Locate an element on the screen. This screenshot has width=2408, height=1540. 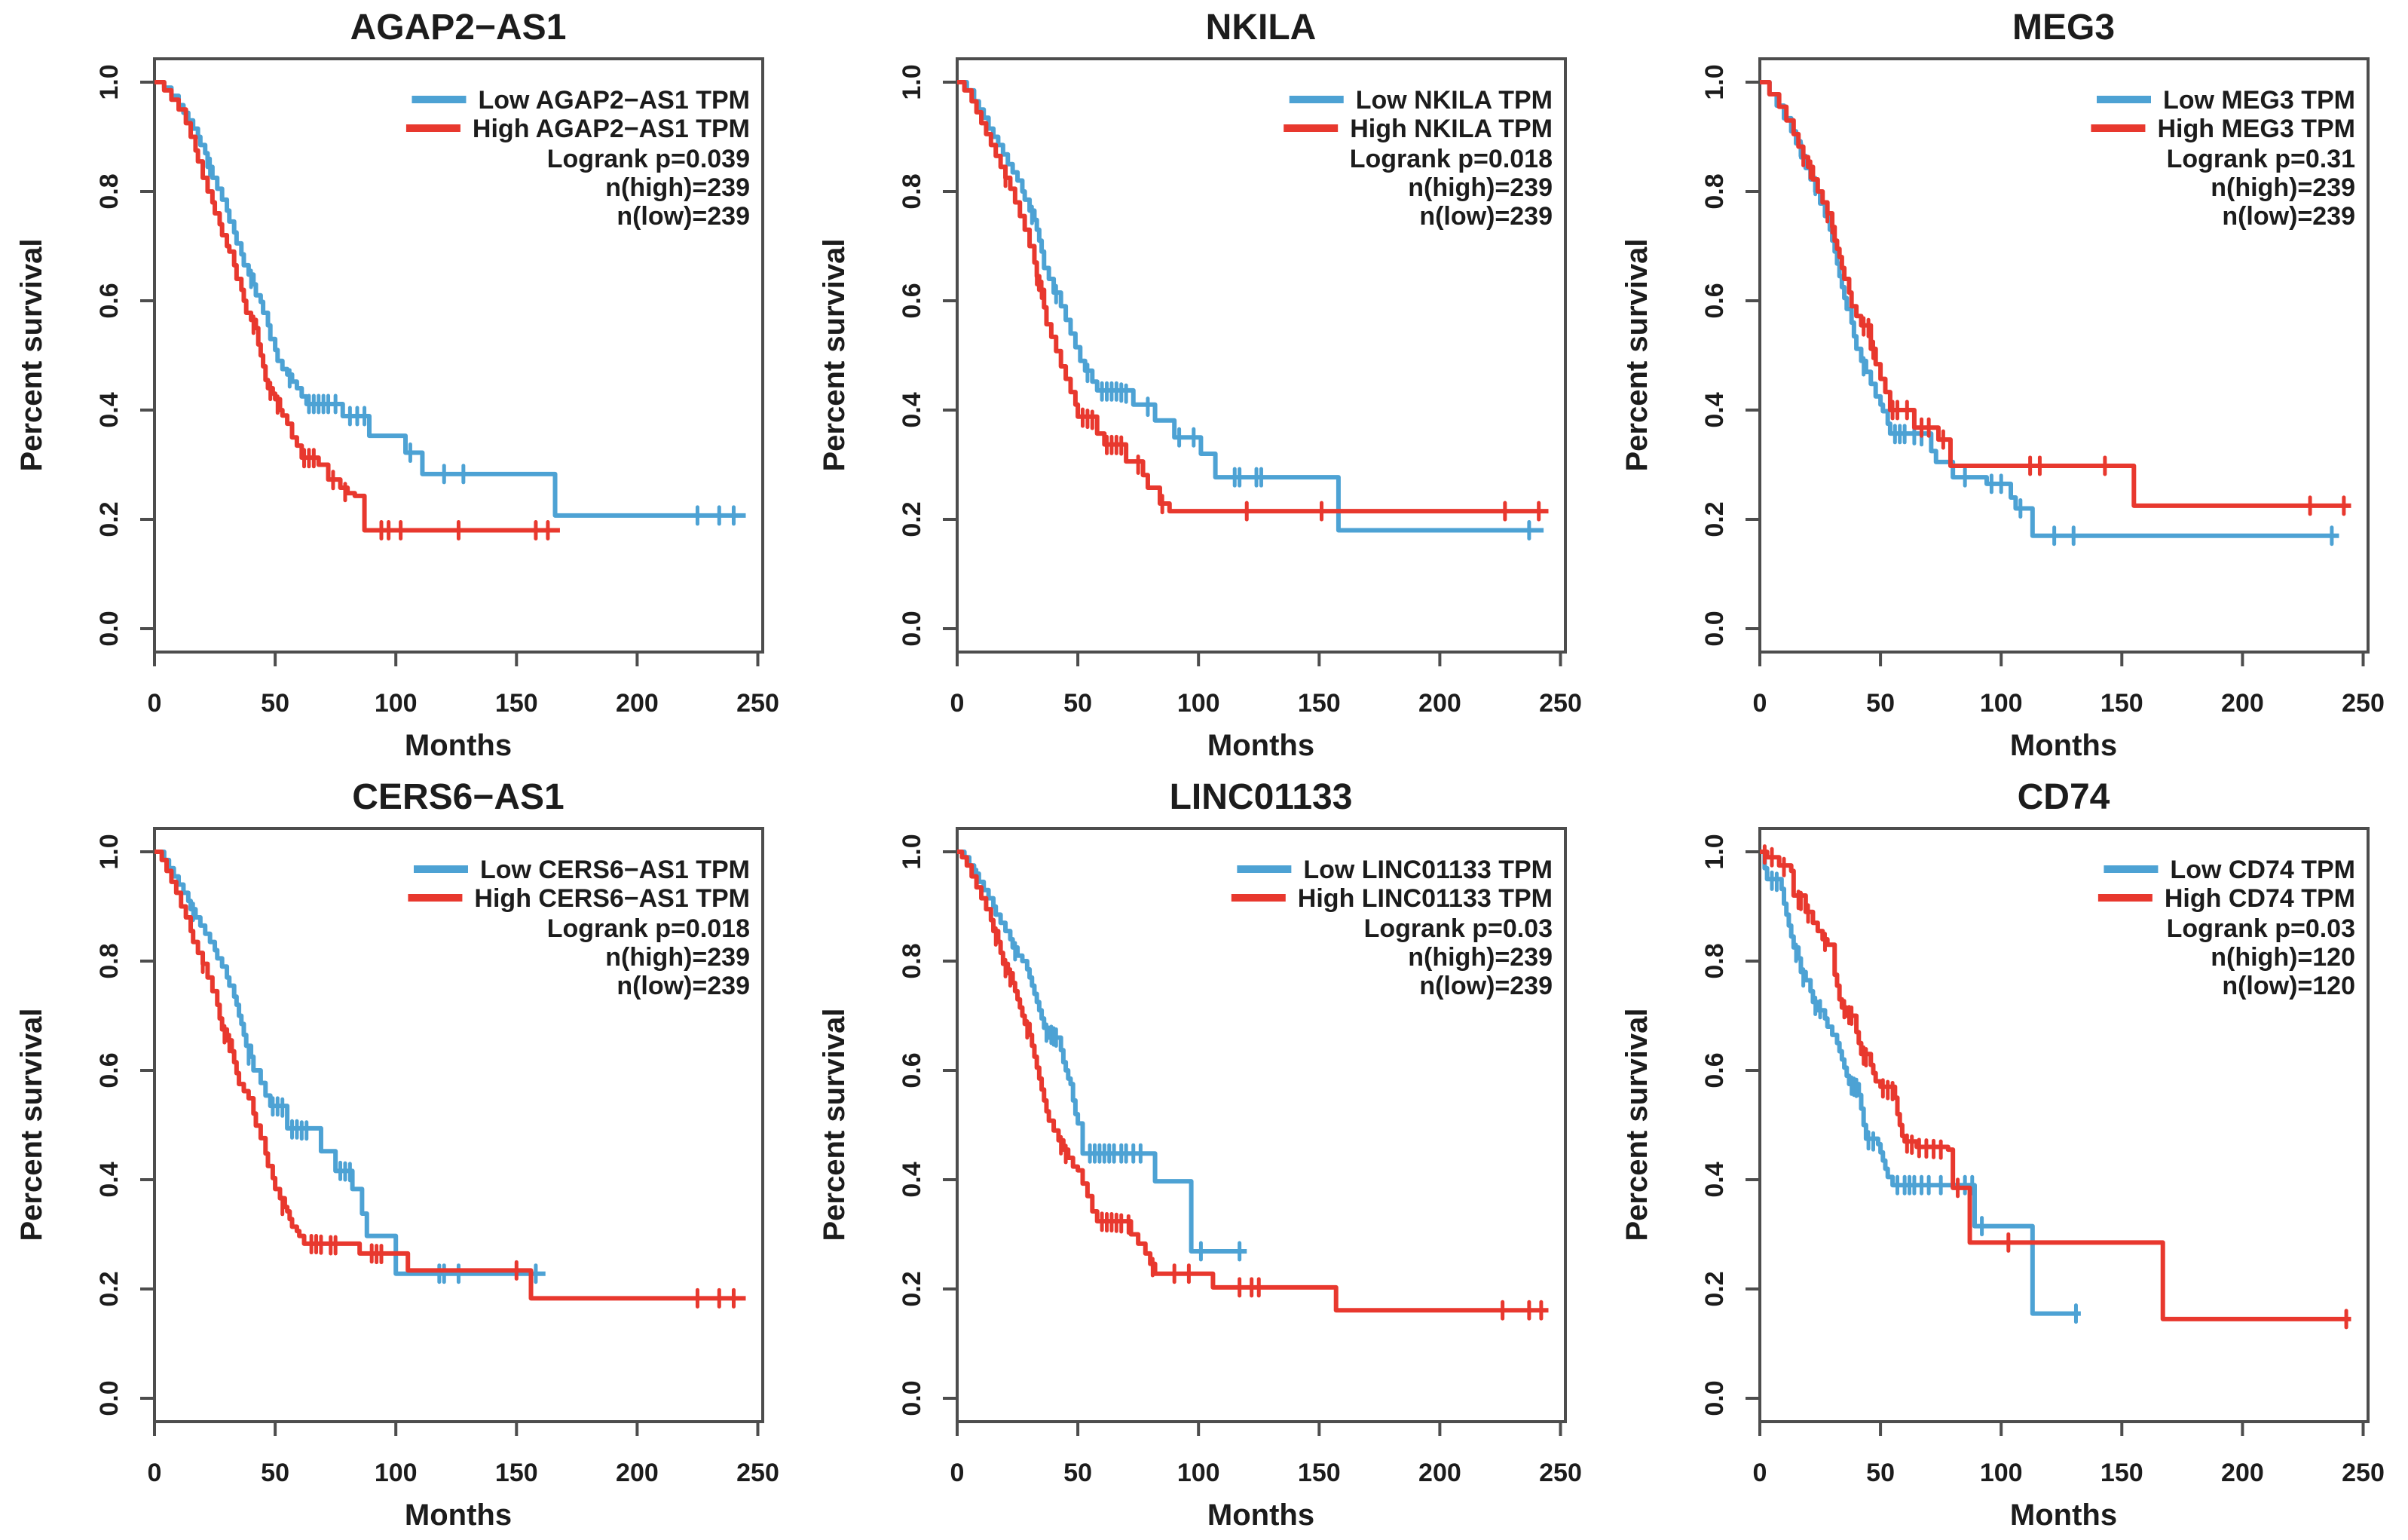
logrank-p-value: Logrank p=0.31 is located at coordinates (2261, 159).